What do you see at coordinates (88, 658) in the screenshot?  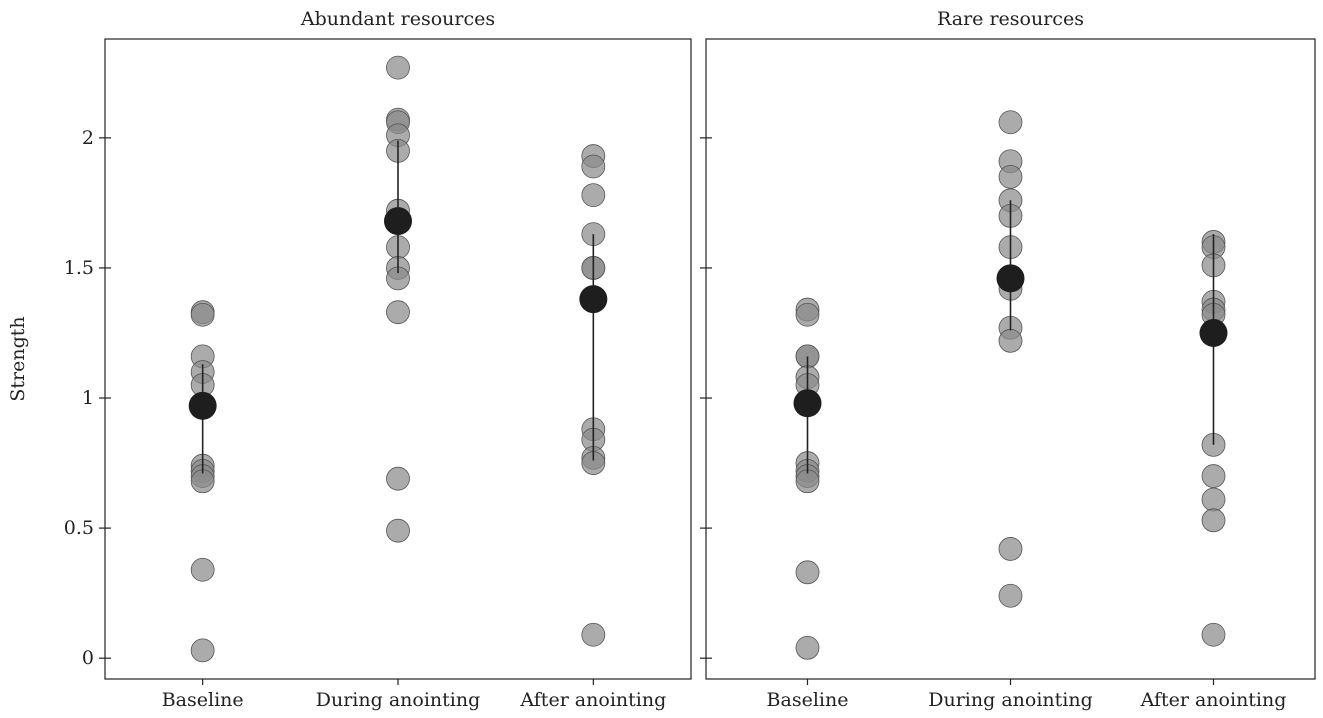 I see `y-tick-label: 0` at bounding box center [88, 658].